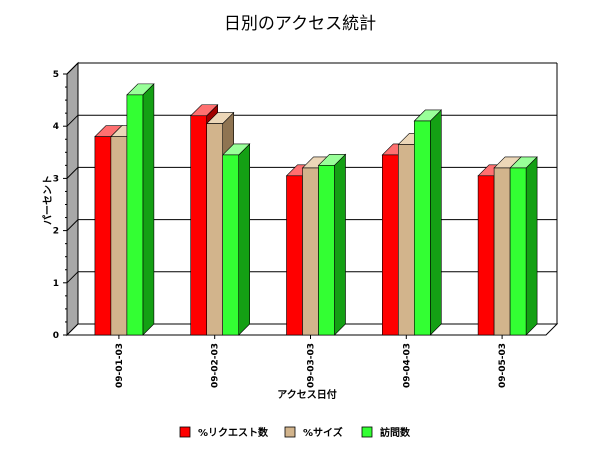  Describe the element at coordinates (72, 199) in the screenshot. I see `left-wall` at that location.